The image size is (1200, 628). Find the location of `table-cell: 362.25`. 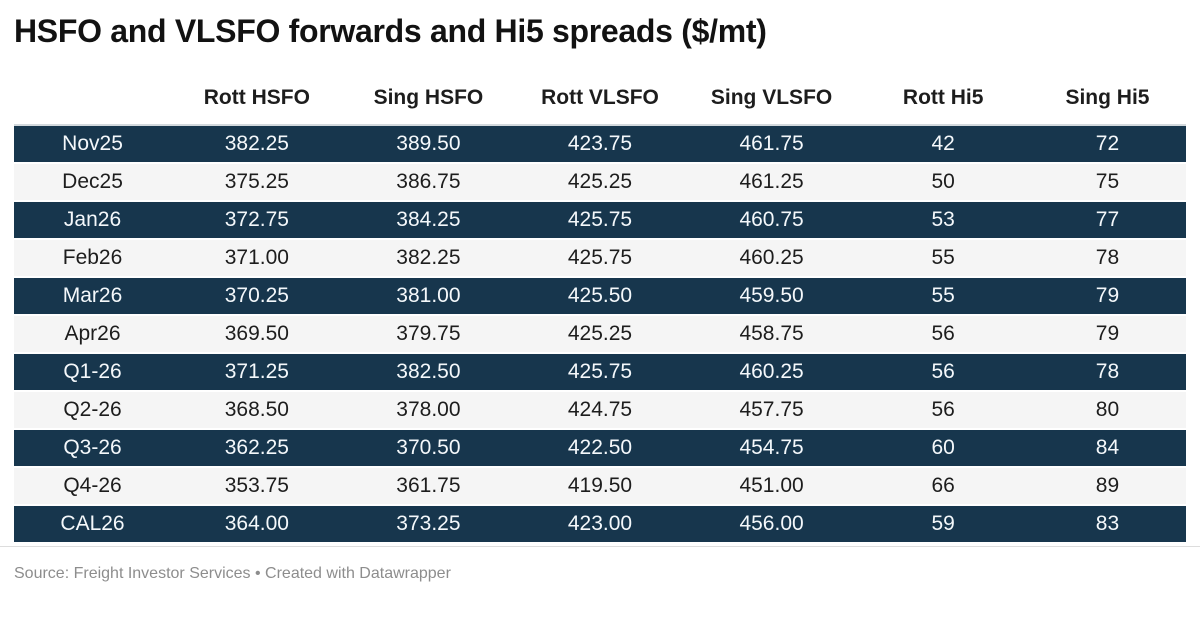

table-cell: 362.25 is located at coordinates (257, 449).